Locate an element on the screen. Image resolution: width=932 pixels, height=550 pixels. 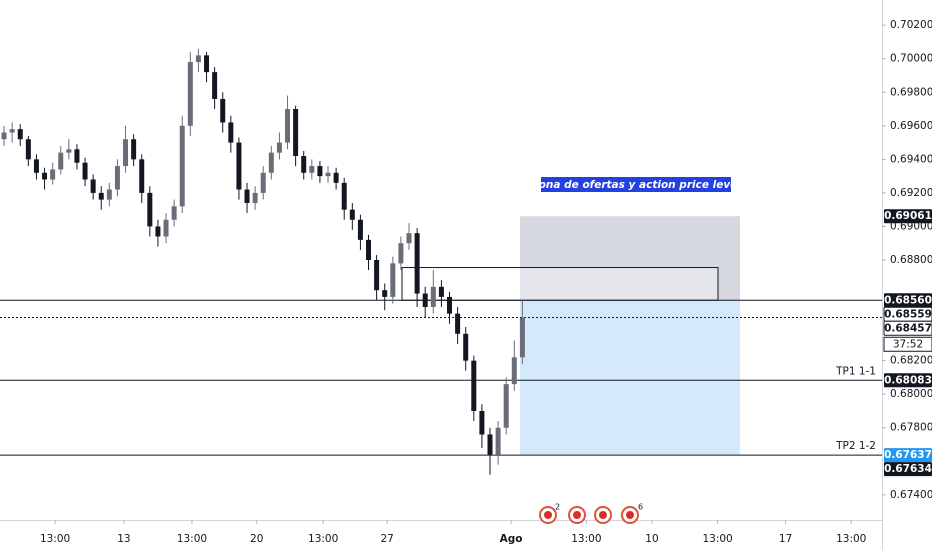
price-label: 0.69061 is located at coordinates (908, 216).